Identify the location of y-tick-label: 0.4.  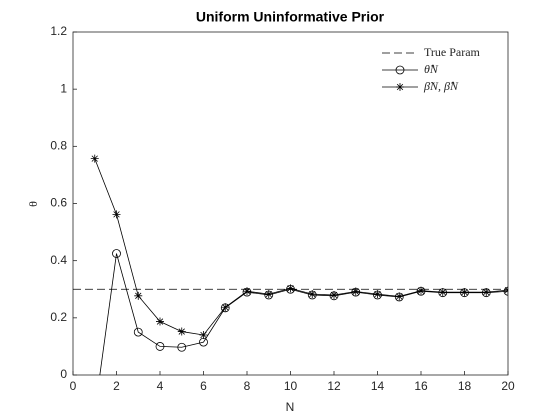
(58, 260).